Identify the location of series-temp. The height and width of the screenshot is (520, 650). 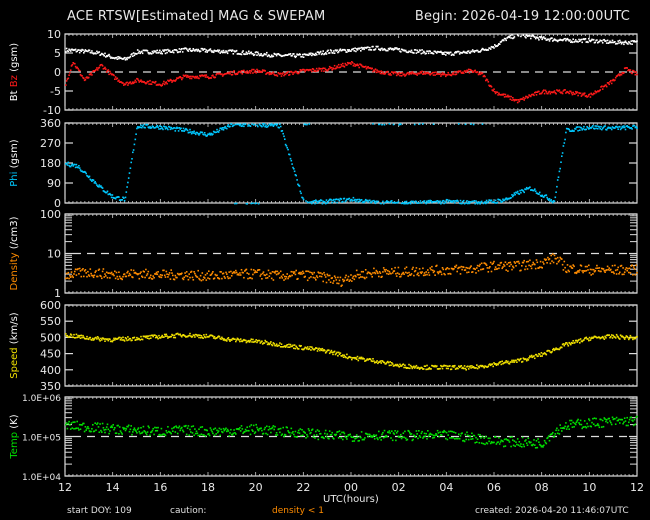
(351, 432).